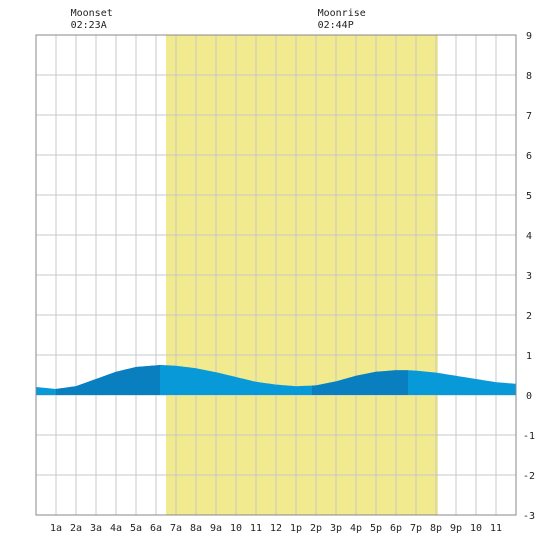  What do you see at coordinates (176, 528) in the screenshot?
I see `x-tick-label: 7a` at bounding box center [176, 528].